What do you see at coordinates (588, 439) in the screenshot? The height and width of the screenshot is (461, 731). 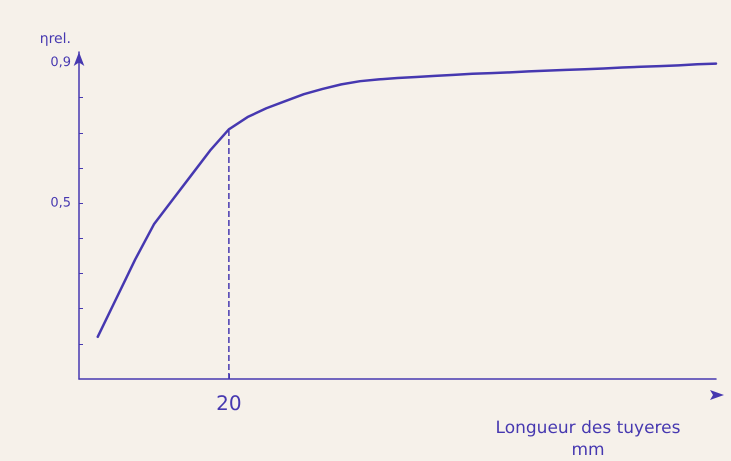 I see `x-axis-title: Longueur des tuyeres mm` at bounding box center [588, 439].